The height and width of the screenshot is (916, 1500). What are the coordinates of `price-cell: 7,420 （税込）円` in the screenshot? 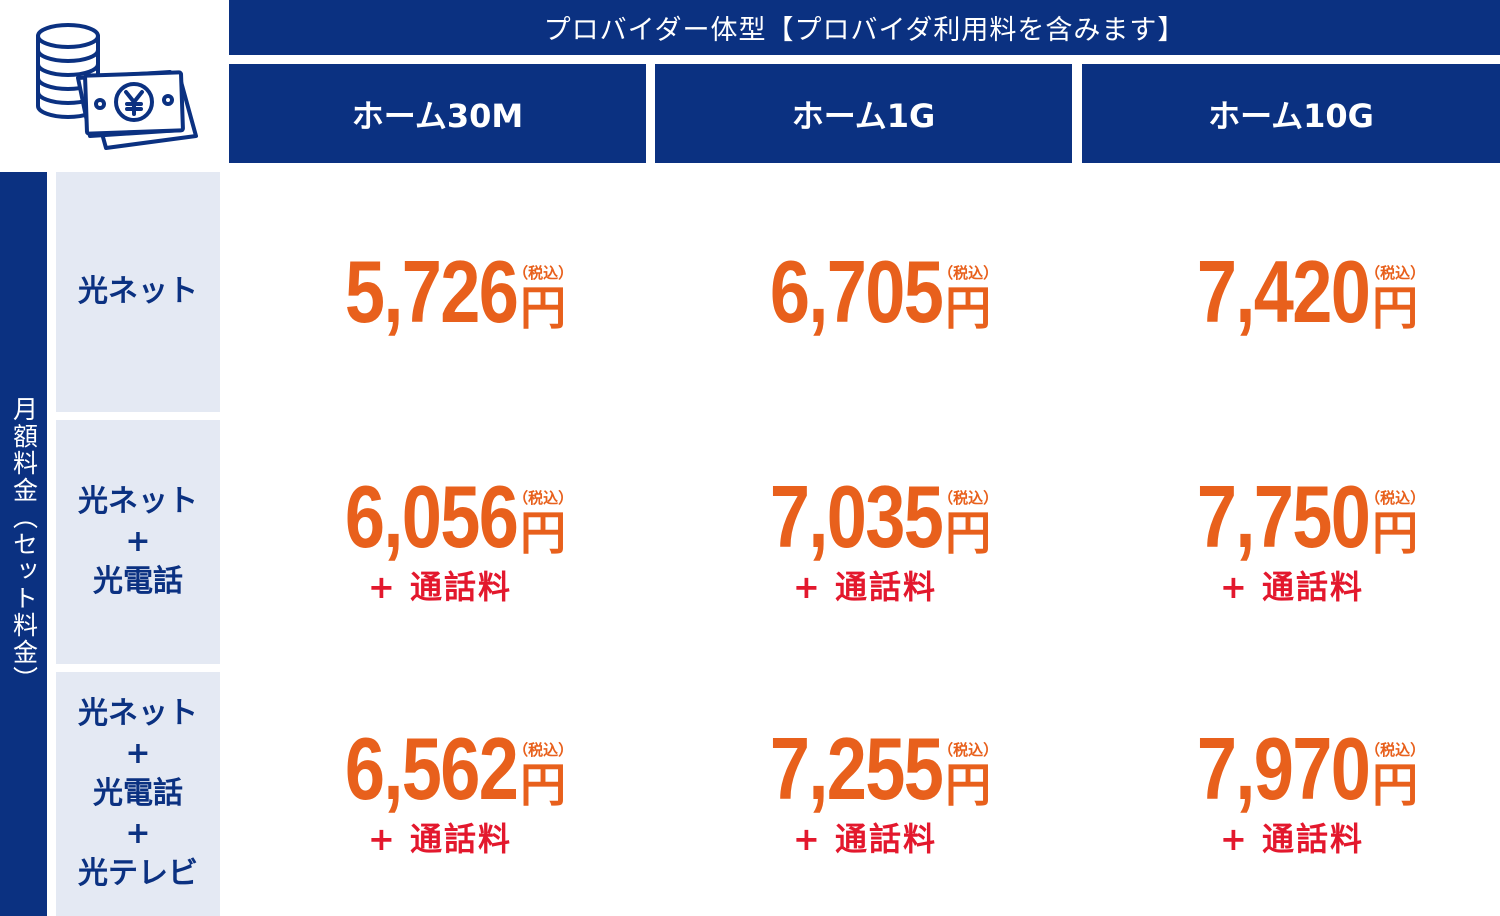 It's located at (1291, 292).